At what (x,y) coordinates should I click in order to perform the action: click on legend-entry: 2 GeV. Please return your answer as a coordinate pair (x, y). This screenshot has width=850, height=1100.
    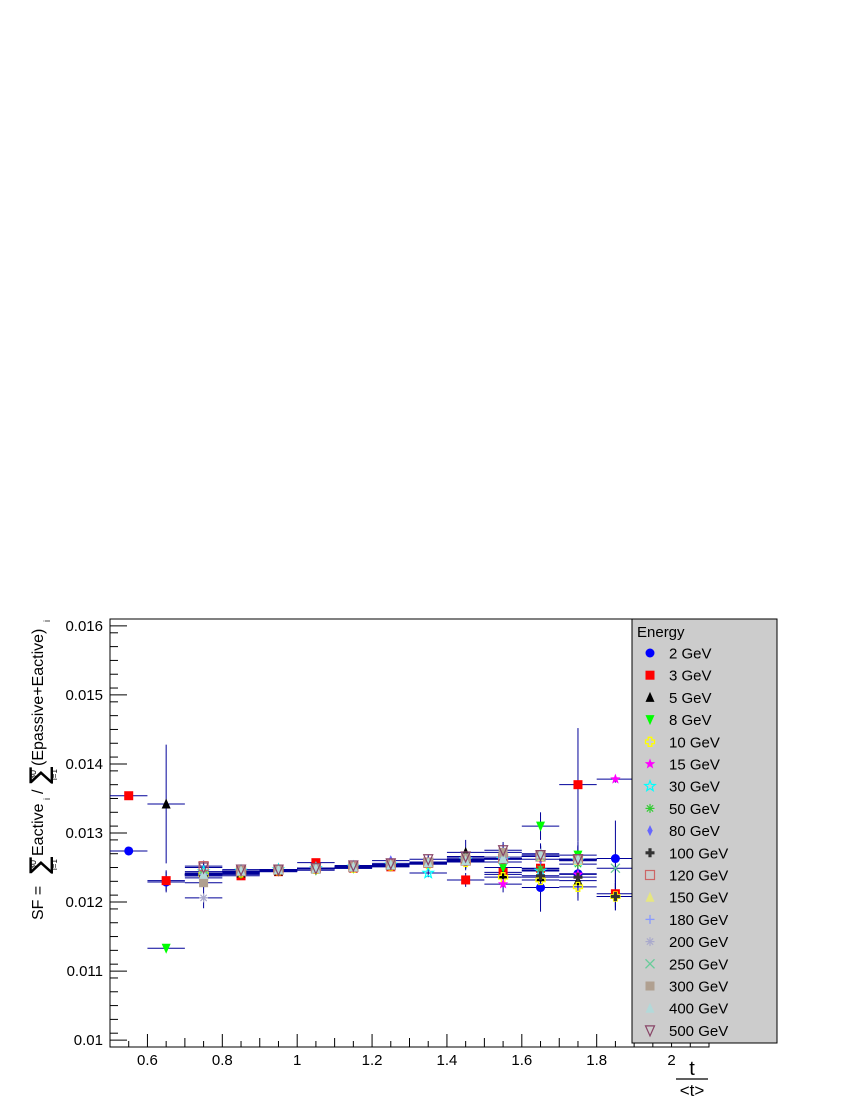
    Looking at the image, I should click on (678, 654).